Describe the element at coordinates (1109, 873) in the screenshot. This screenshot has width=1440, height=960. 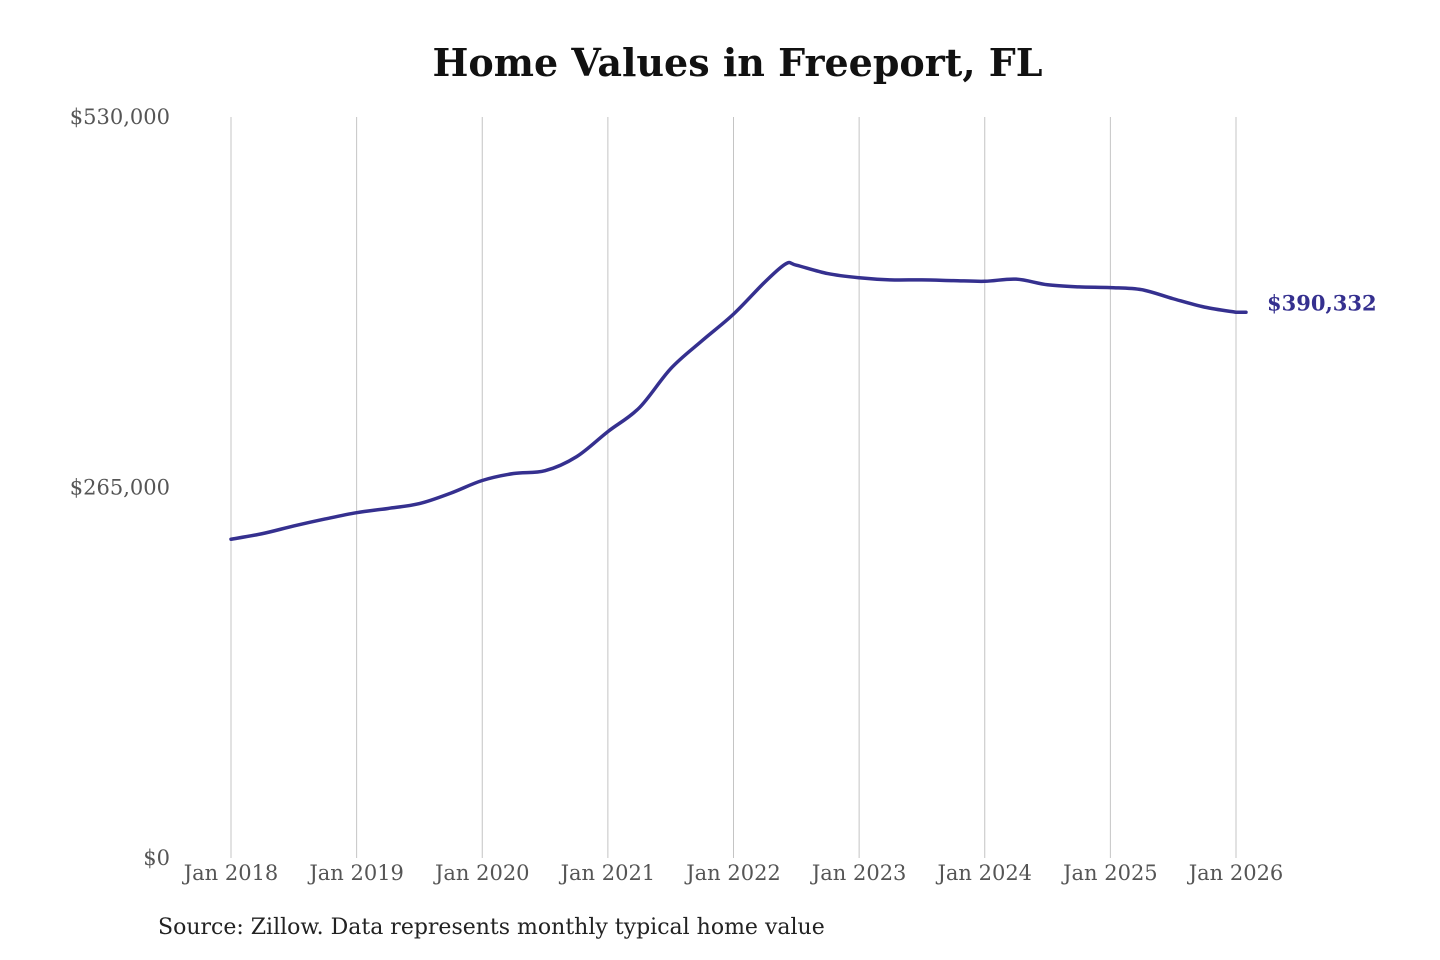
I see `x-tick-label: Jan 2025` at that location.